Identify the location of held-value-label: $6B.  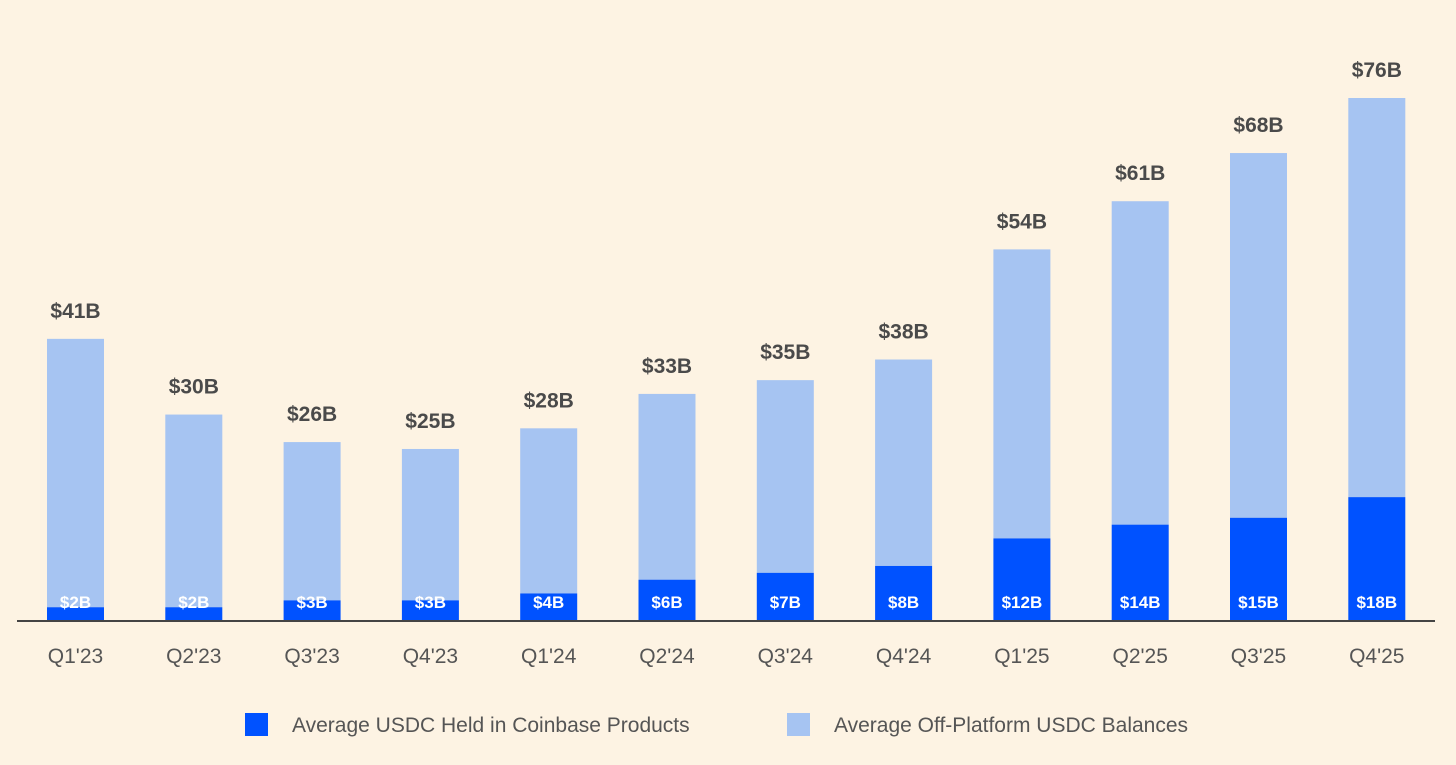
(666, 602).